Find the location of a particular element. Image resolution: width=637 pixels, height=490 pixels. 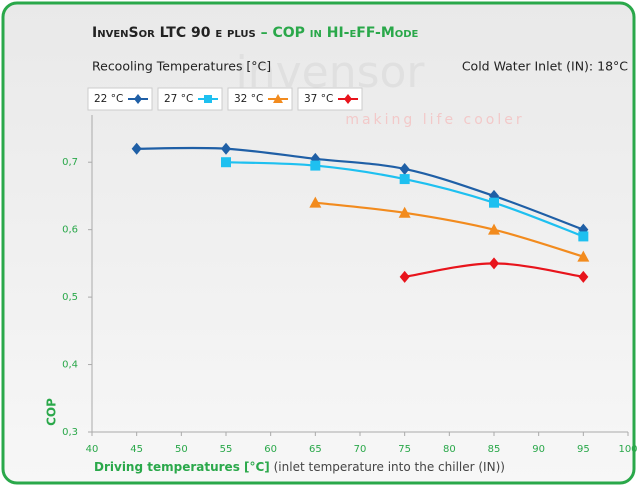

legend-label: 37 °C is located at coordinates (318, 99).